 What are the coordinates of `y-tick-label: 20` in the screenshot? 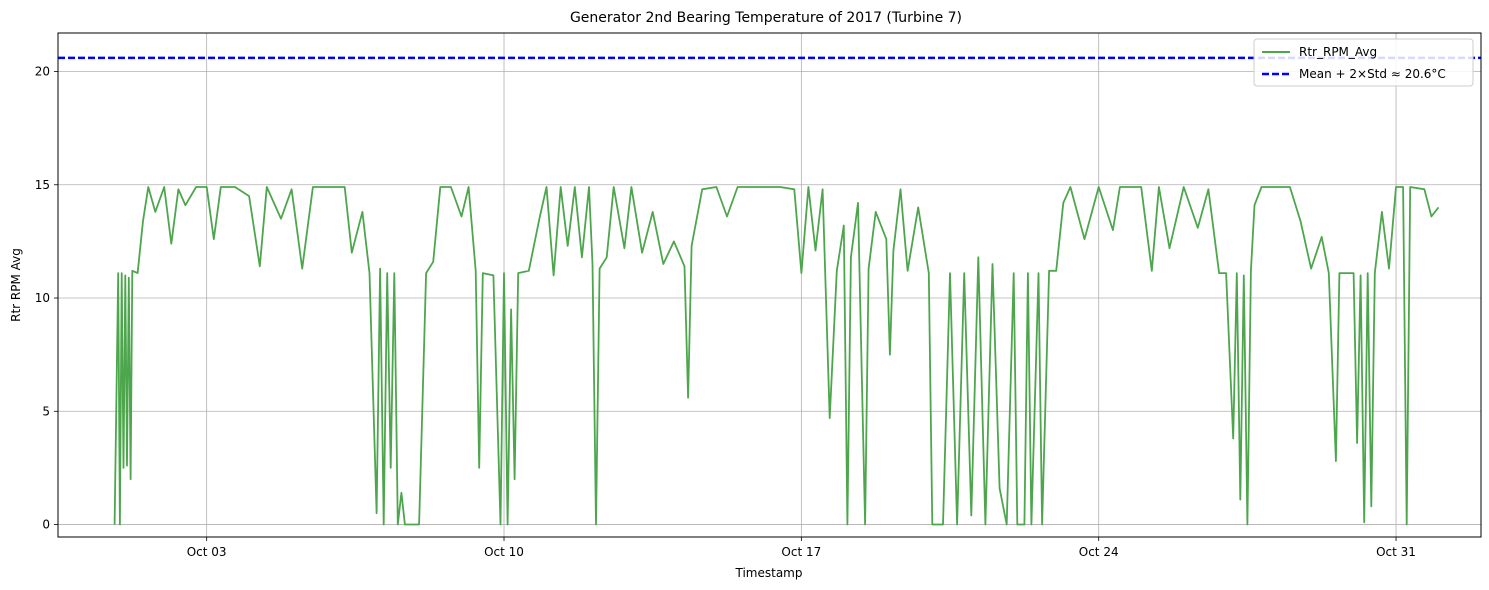 It's located at (42, 72).